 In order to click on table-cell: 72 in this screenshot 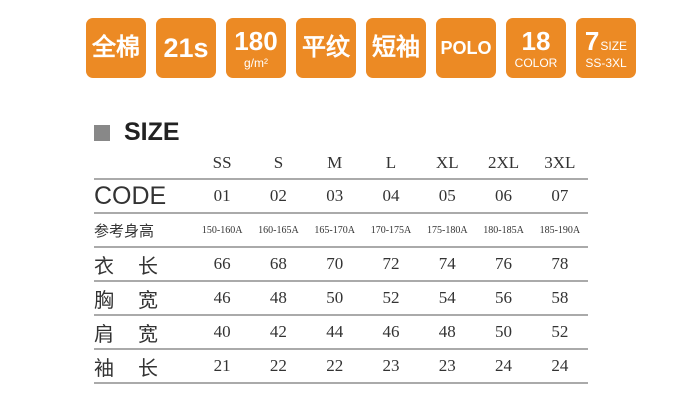, I will do `click(391, 263)`.